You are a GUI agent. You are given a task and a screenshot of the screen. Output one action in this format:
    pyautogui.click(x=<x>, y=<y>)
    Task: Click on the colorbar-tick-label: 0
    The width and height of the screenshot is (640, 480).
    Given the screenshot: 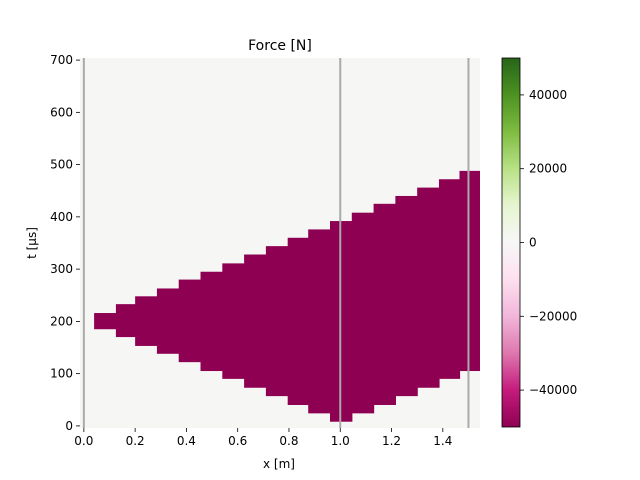 What is the action you would take?
    pyautogui.click(x=533, y=243)
    